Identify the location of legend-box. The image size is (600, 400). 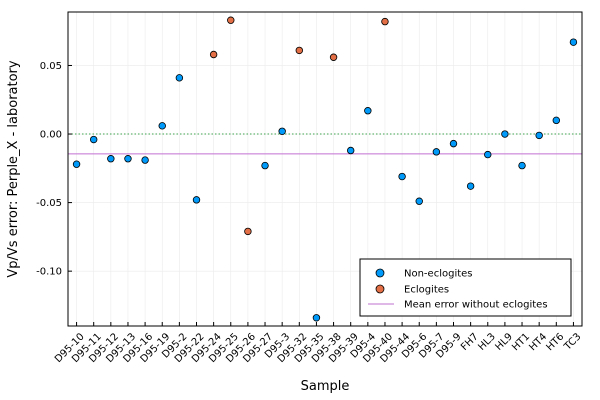
(465, 287).